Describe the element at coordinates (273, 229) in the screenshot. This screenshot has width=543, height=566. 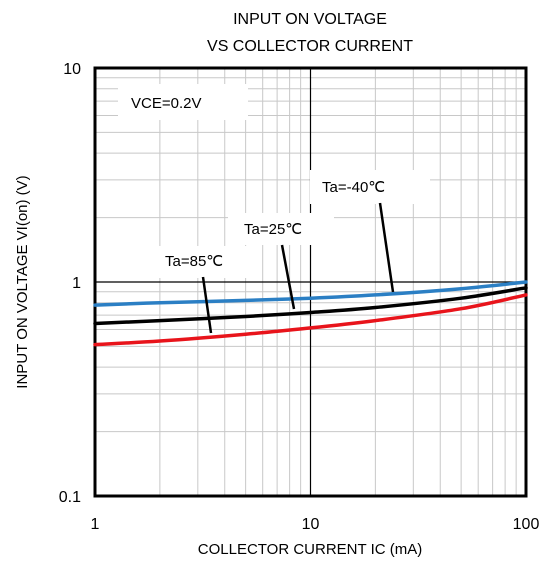
I see `series-label-25: Ta=25℃` at that location.